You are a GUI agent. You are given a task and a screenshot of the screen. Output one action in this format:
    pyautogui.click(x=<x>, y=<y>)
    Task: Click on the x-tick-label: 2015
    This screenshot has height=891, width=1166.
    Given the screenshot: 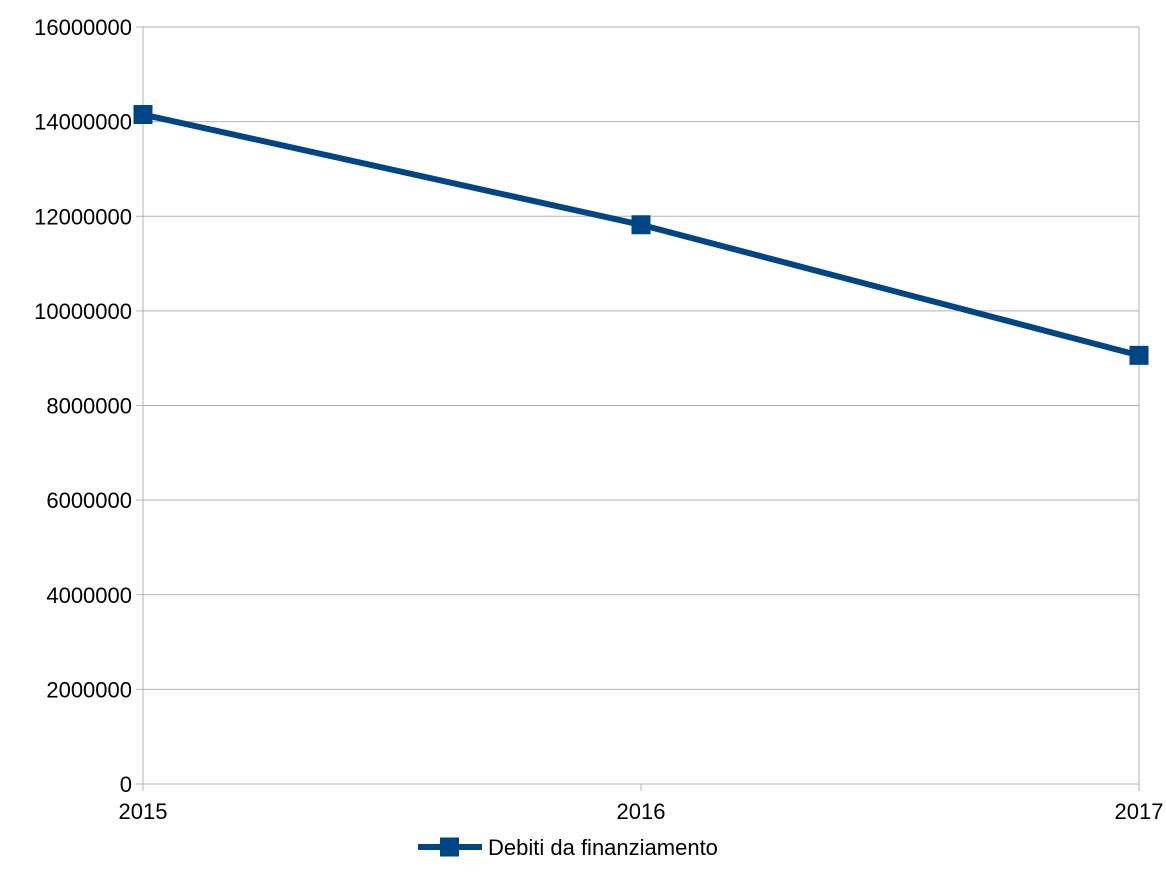 What is the action you would take?
    pyautogui.click(x=143, y=811)
    